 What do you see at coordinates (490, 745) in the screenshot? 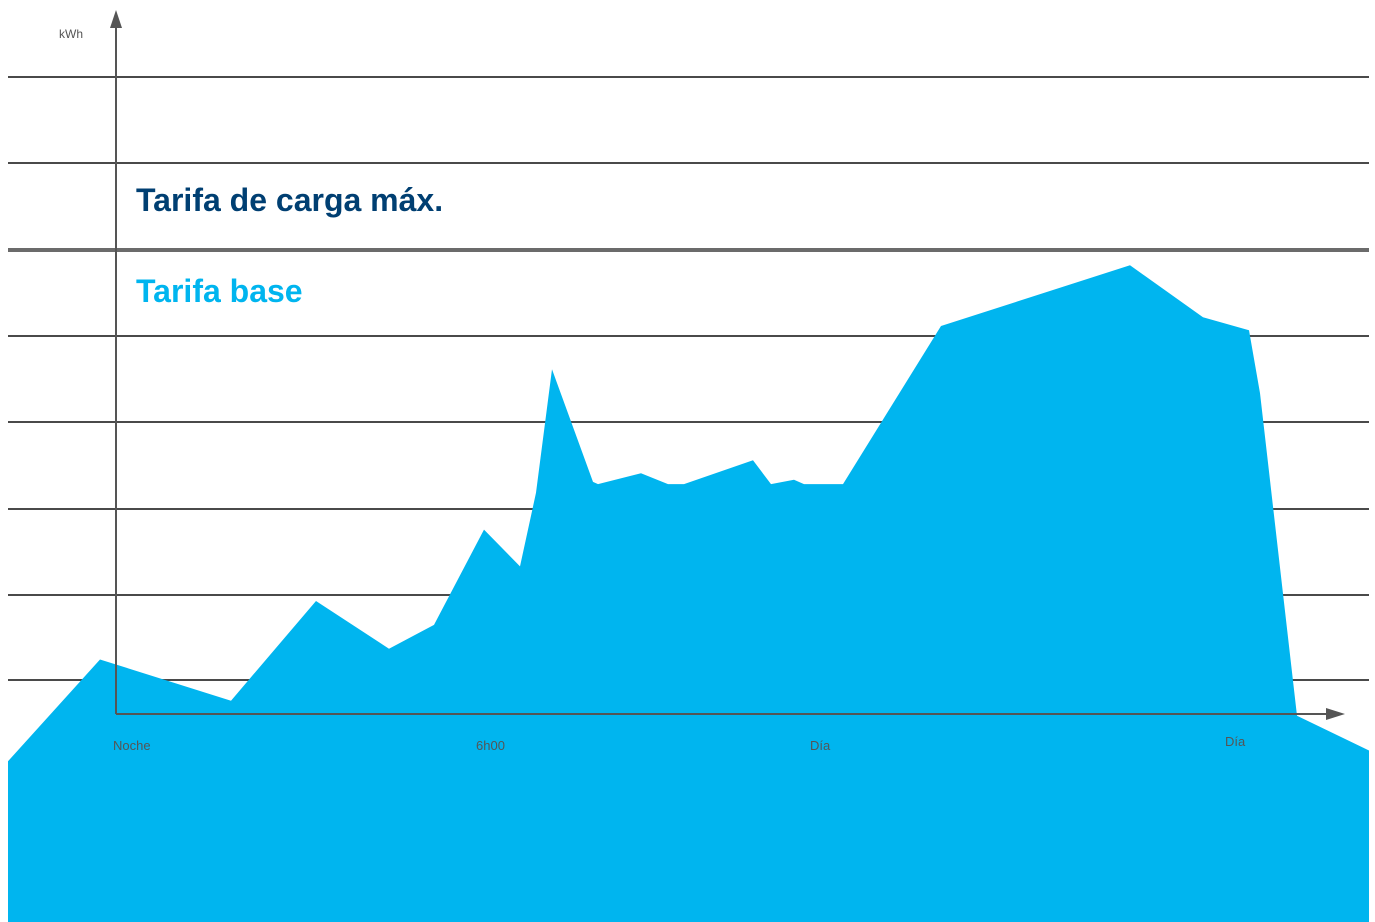
I see `x-tick-label: 6h00` at bounding box center [490, 745].